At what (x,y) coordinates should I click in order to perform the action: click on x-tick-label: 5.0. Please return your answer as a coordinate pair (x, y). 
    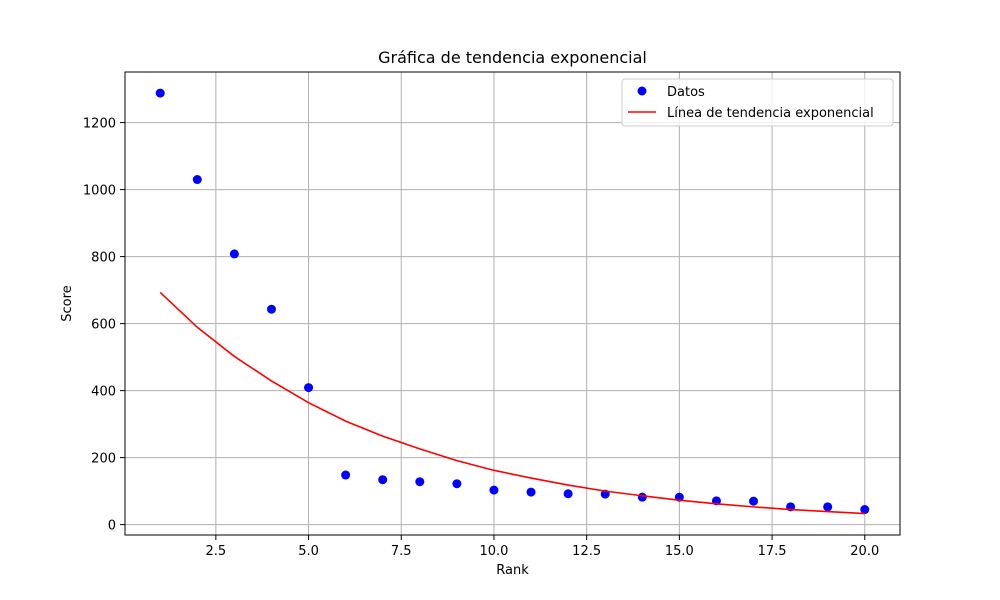
    Looking at the image, I should click on (308, 551).